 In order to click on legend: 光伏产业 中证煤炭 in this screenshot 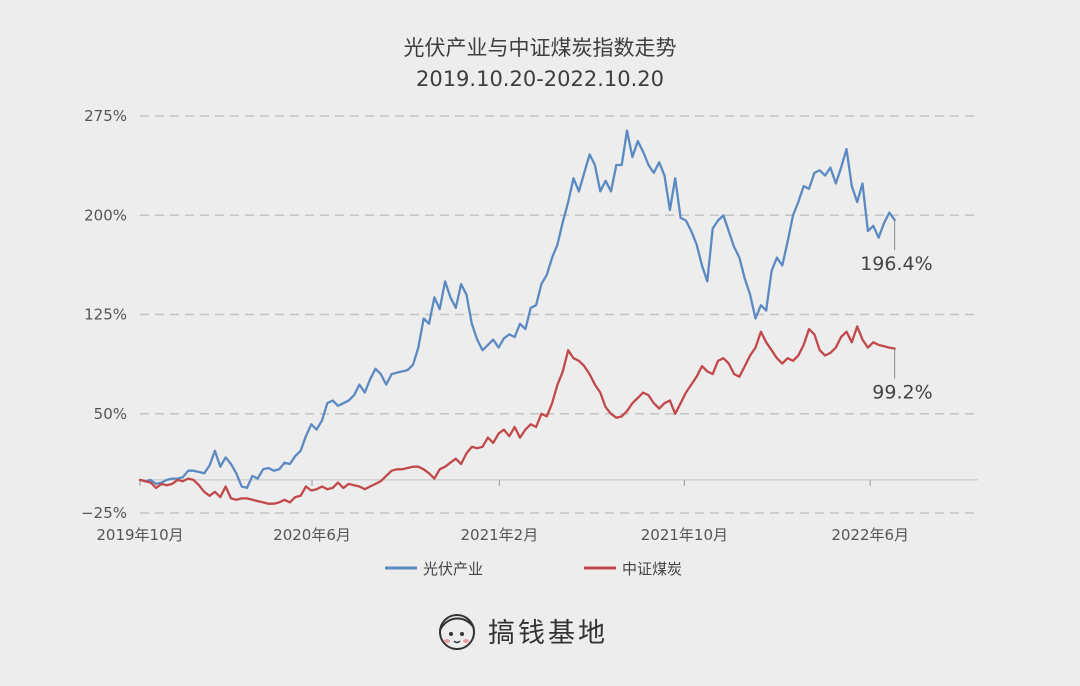, I will do `click(533, 569)`.